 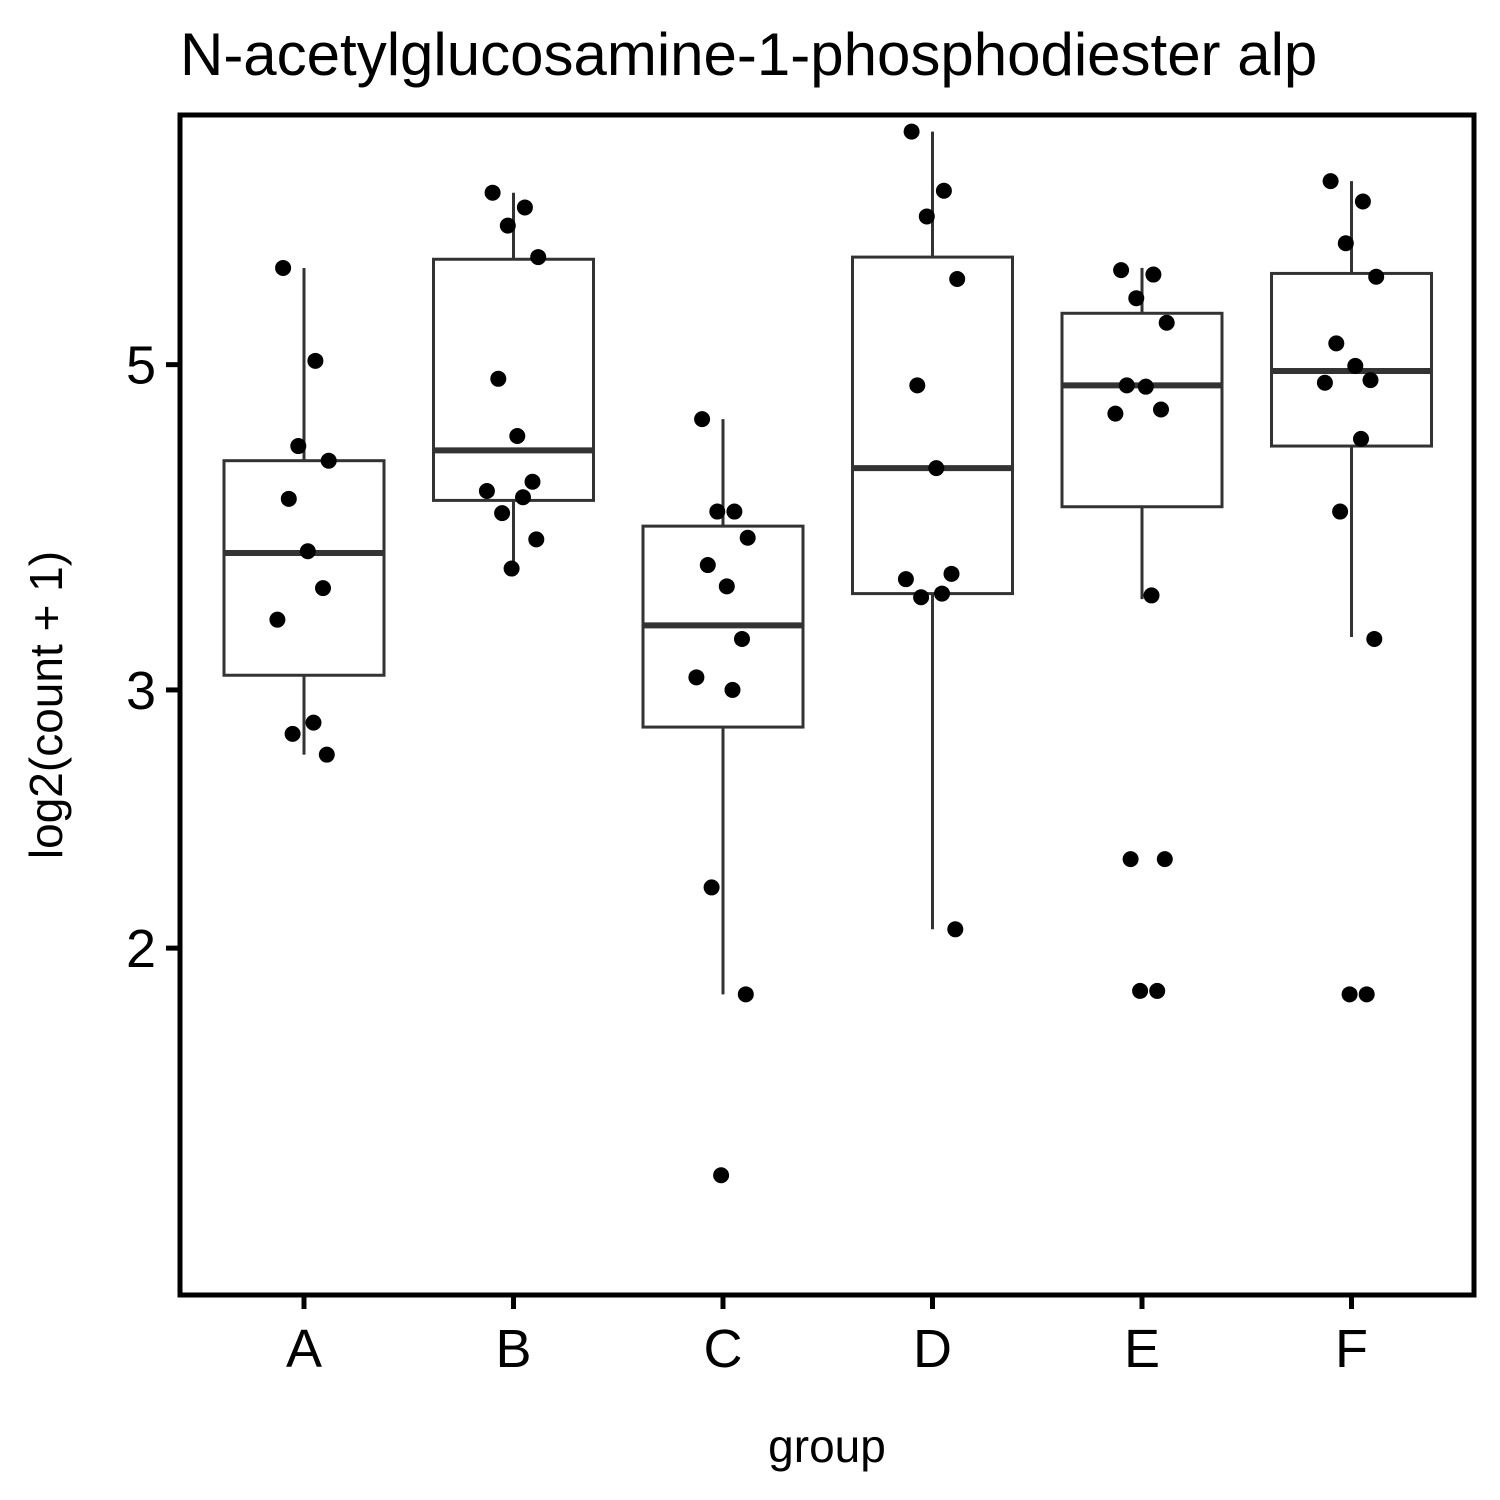 I want to click on box-group-d, so click(x=932, y=530).